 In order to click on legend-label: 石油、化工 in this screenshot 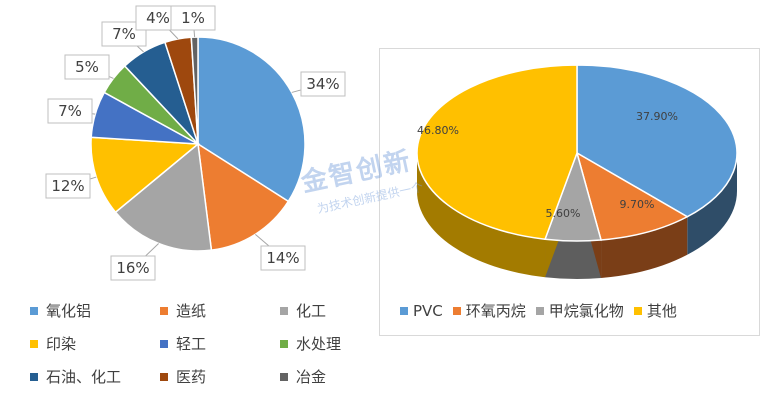, I will do `click(84, 377)`.